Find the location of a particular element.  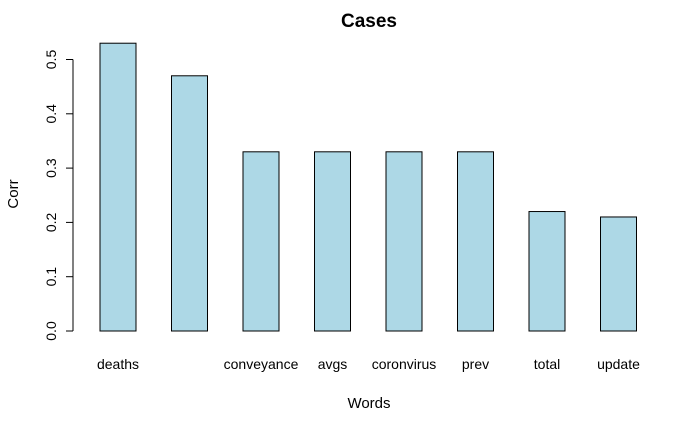

y-axis: 0.0 0.1 0.2 0.3 0.4 0.5 is located at coordinates (58, 195).